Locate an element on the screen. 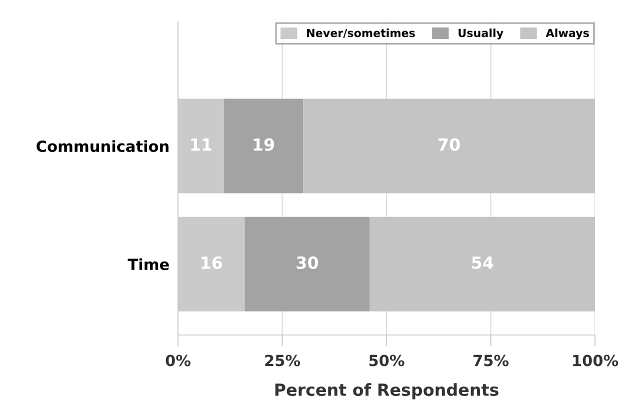 This screenshot has width=621, height=405. y-tick-label: Time is located at coordinates (148, 264).